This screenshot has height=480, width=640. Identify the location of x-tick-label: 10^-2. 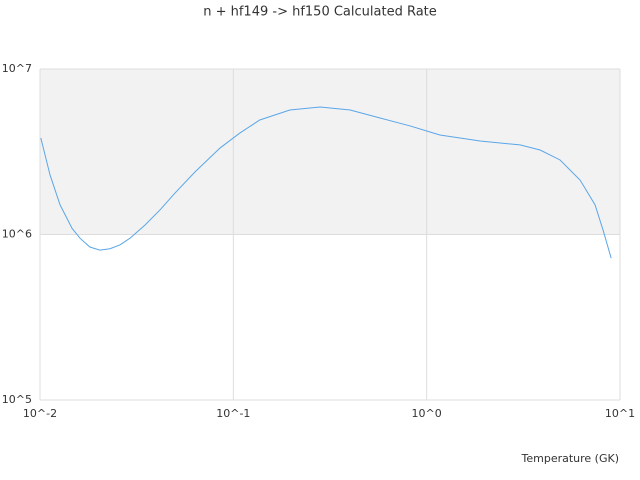
(40, 413).